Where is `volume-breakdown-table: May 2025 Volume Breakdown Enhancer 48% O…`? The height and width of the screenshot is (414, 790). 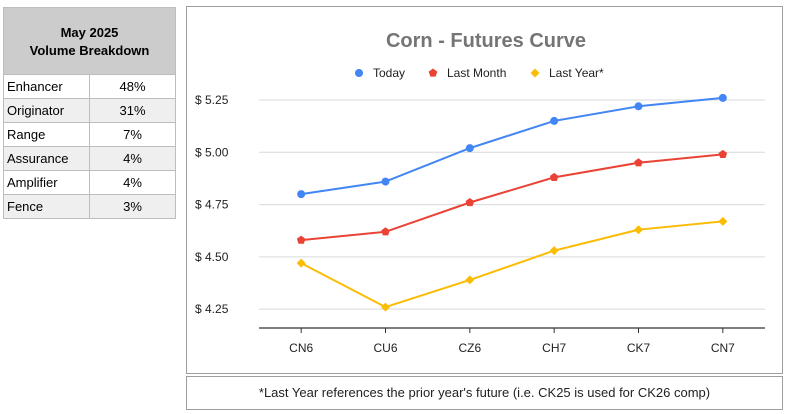 volume-breakdown-table: May 2025 Volume Breakdown Enhancer 48% O… is located at coordinates (89, 113).